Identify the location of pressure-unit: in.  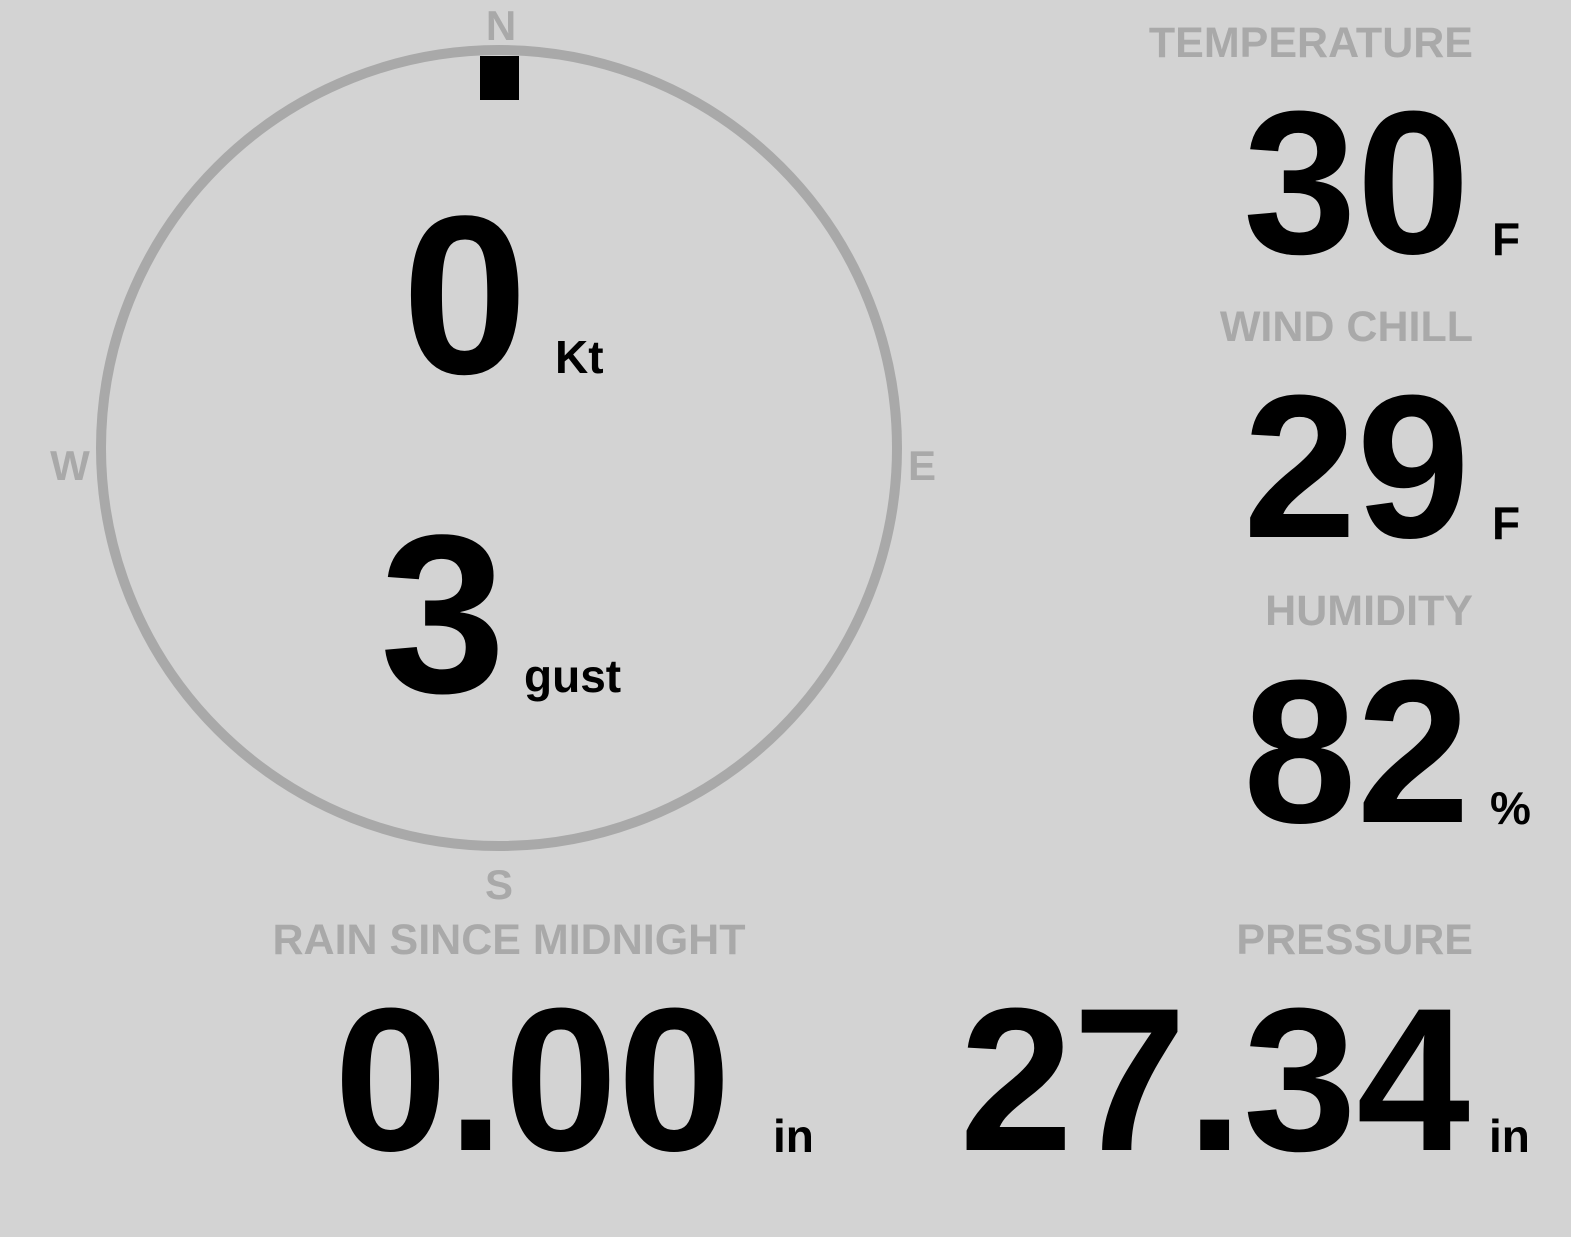
(1509, 1136).